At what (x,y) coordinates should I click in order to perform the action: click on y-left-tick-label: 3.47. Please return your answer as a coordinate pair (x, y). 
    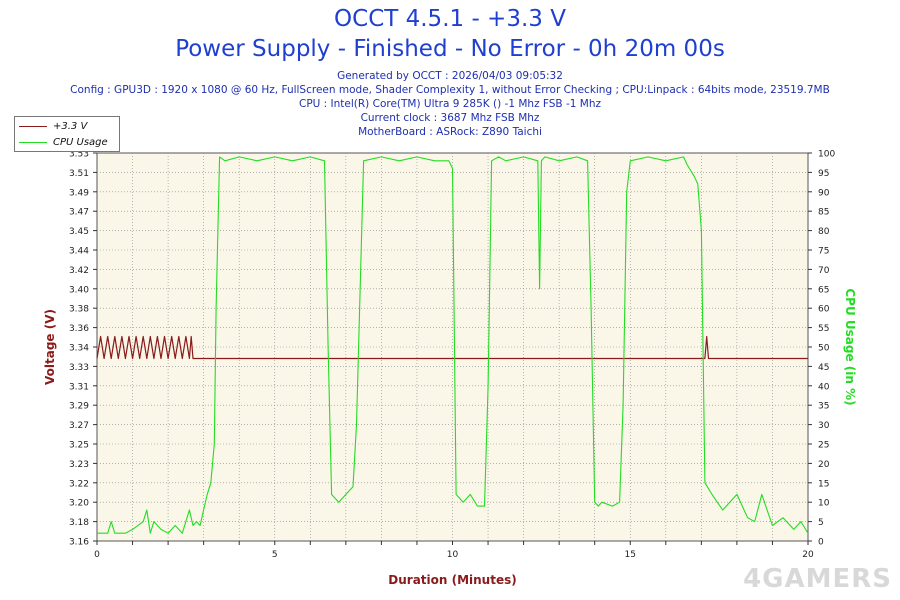
    Looking at the image, I should click on (79, 213).